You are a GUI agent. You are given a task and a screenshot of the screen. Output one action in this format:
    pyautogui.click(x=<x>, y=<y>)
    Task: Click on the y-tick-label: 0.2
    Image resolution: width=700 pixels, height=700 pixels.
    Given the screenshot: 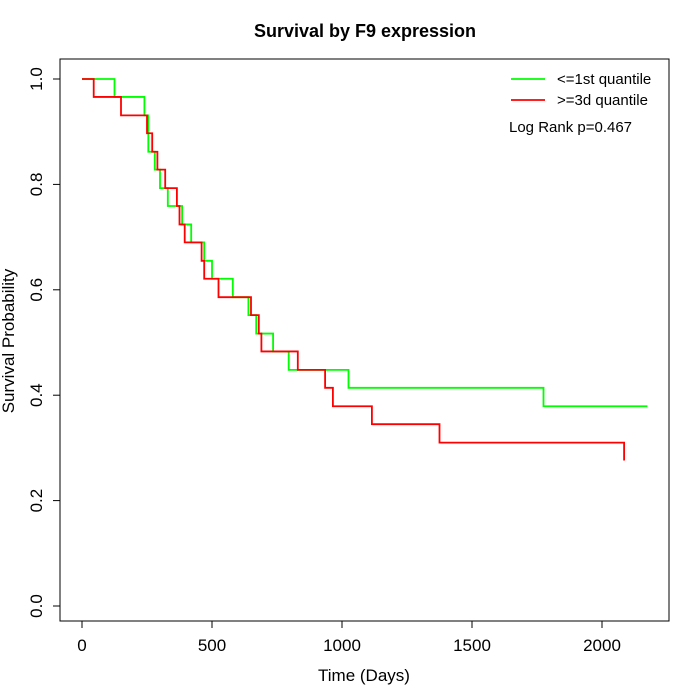 What is the action you would take?
    pyautogui.click(x=36, y=501)
    